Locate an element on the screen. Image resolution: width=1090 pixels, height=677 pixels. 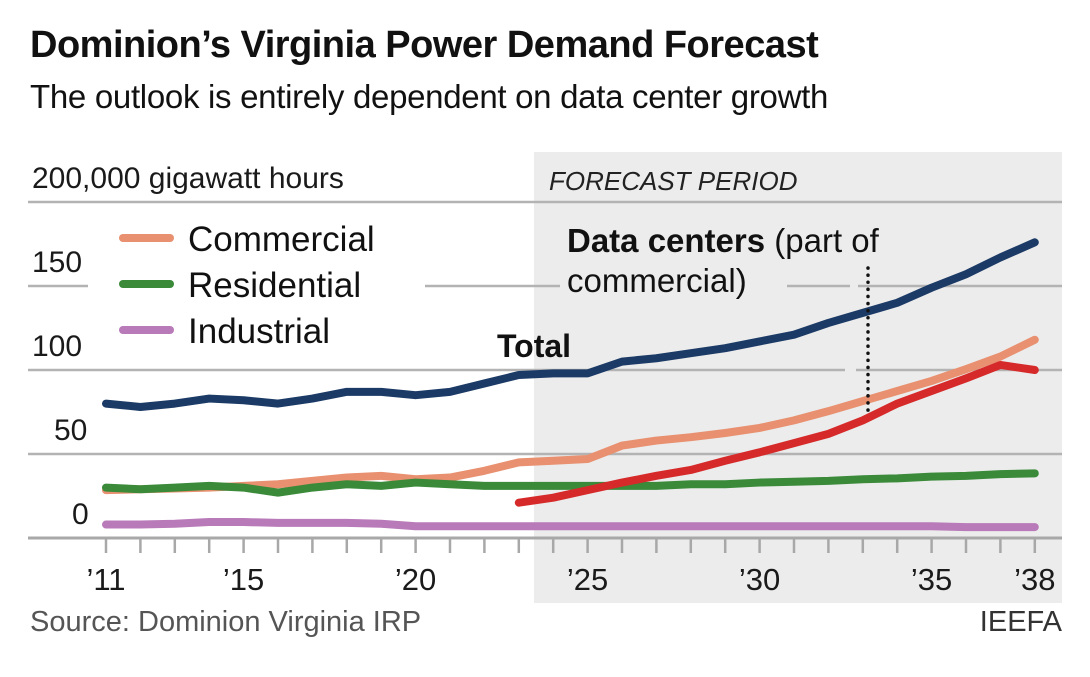
x-tick-label: ’25 is located at coordinates (587, 579).